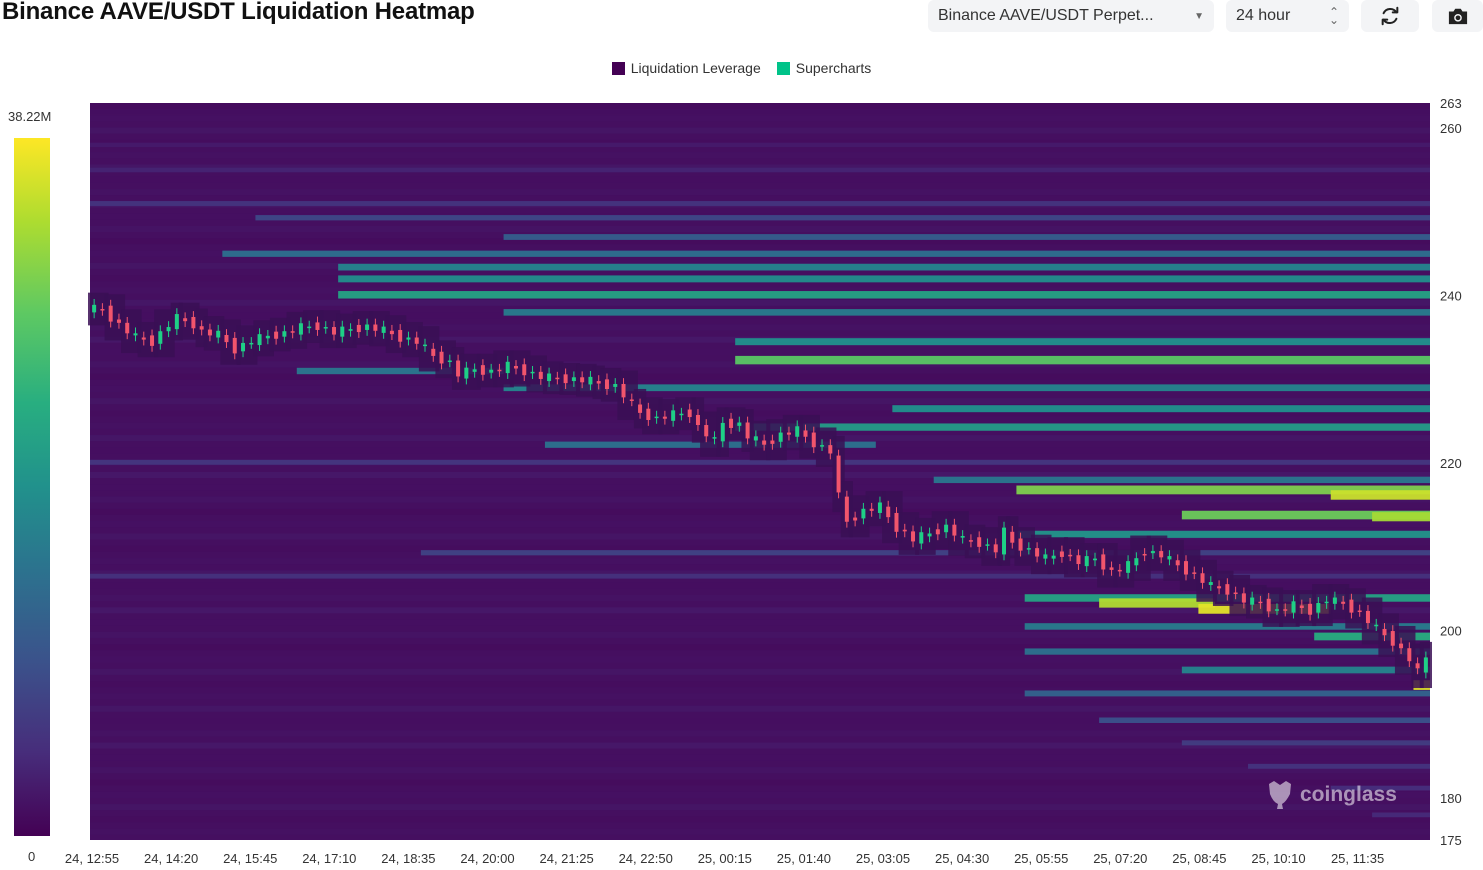 This screenshot has height=870, width=1483. I want to click on colorbar, so click(32, 487).